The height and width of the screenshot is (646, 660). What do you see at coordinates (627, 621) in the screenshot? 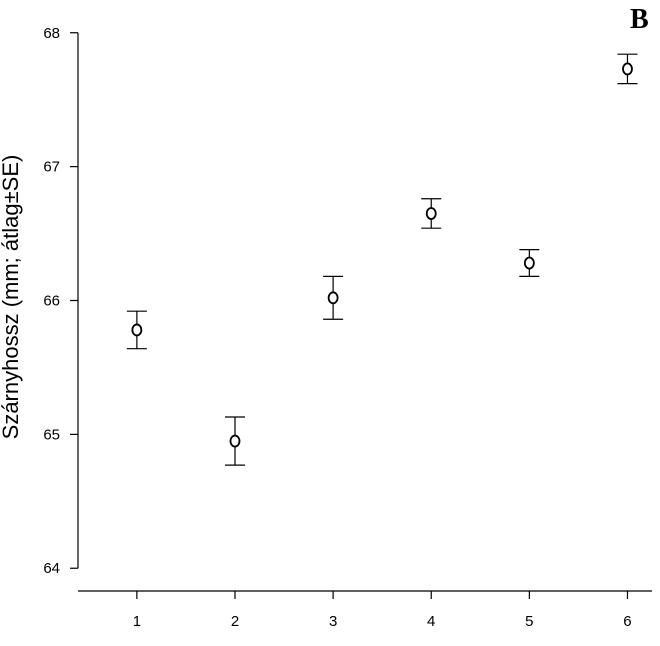
I see `x-tick-label-6: 6` at bounding box center [627, 621].